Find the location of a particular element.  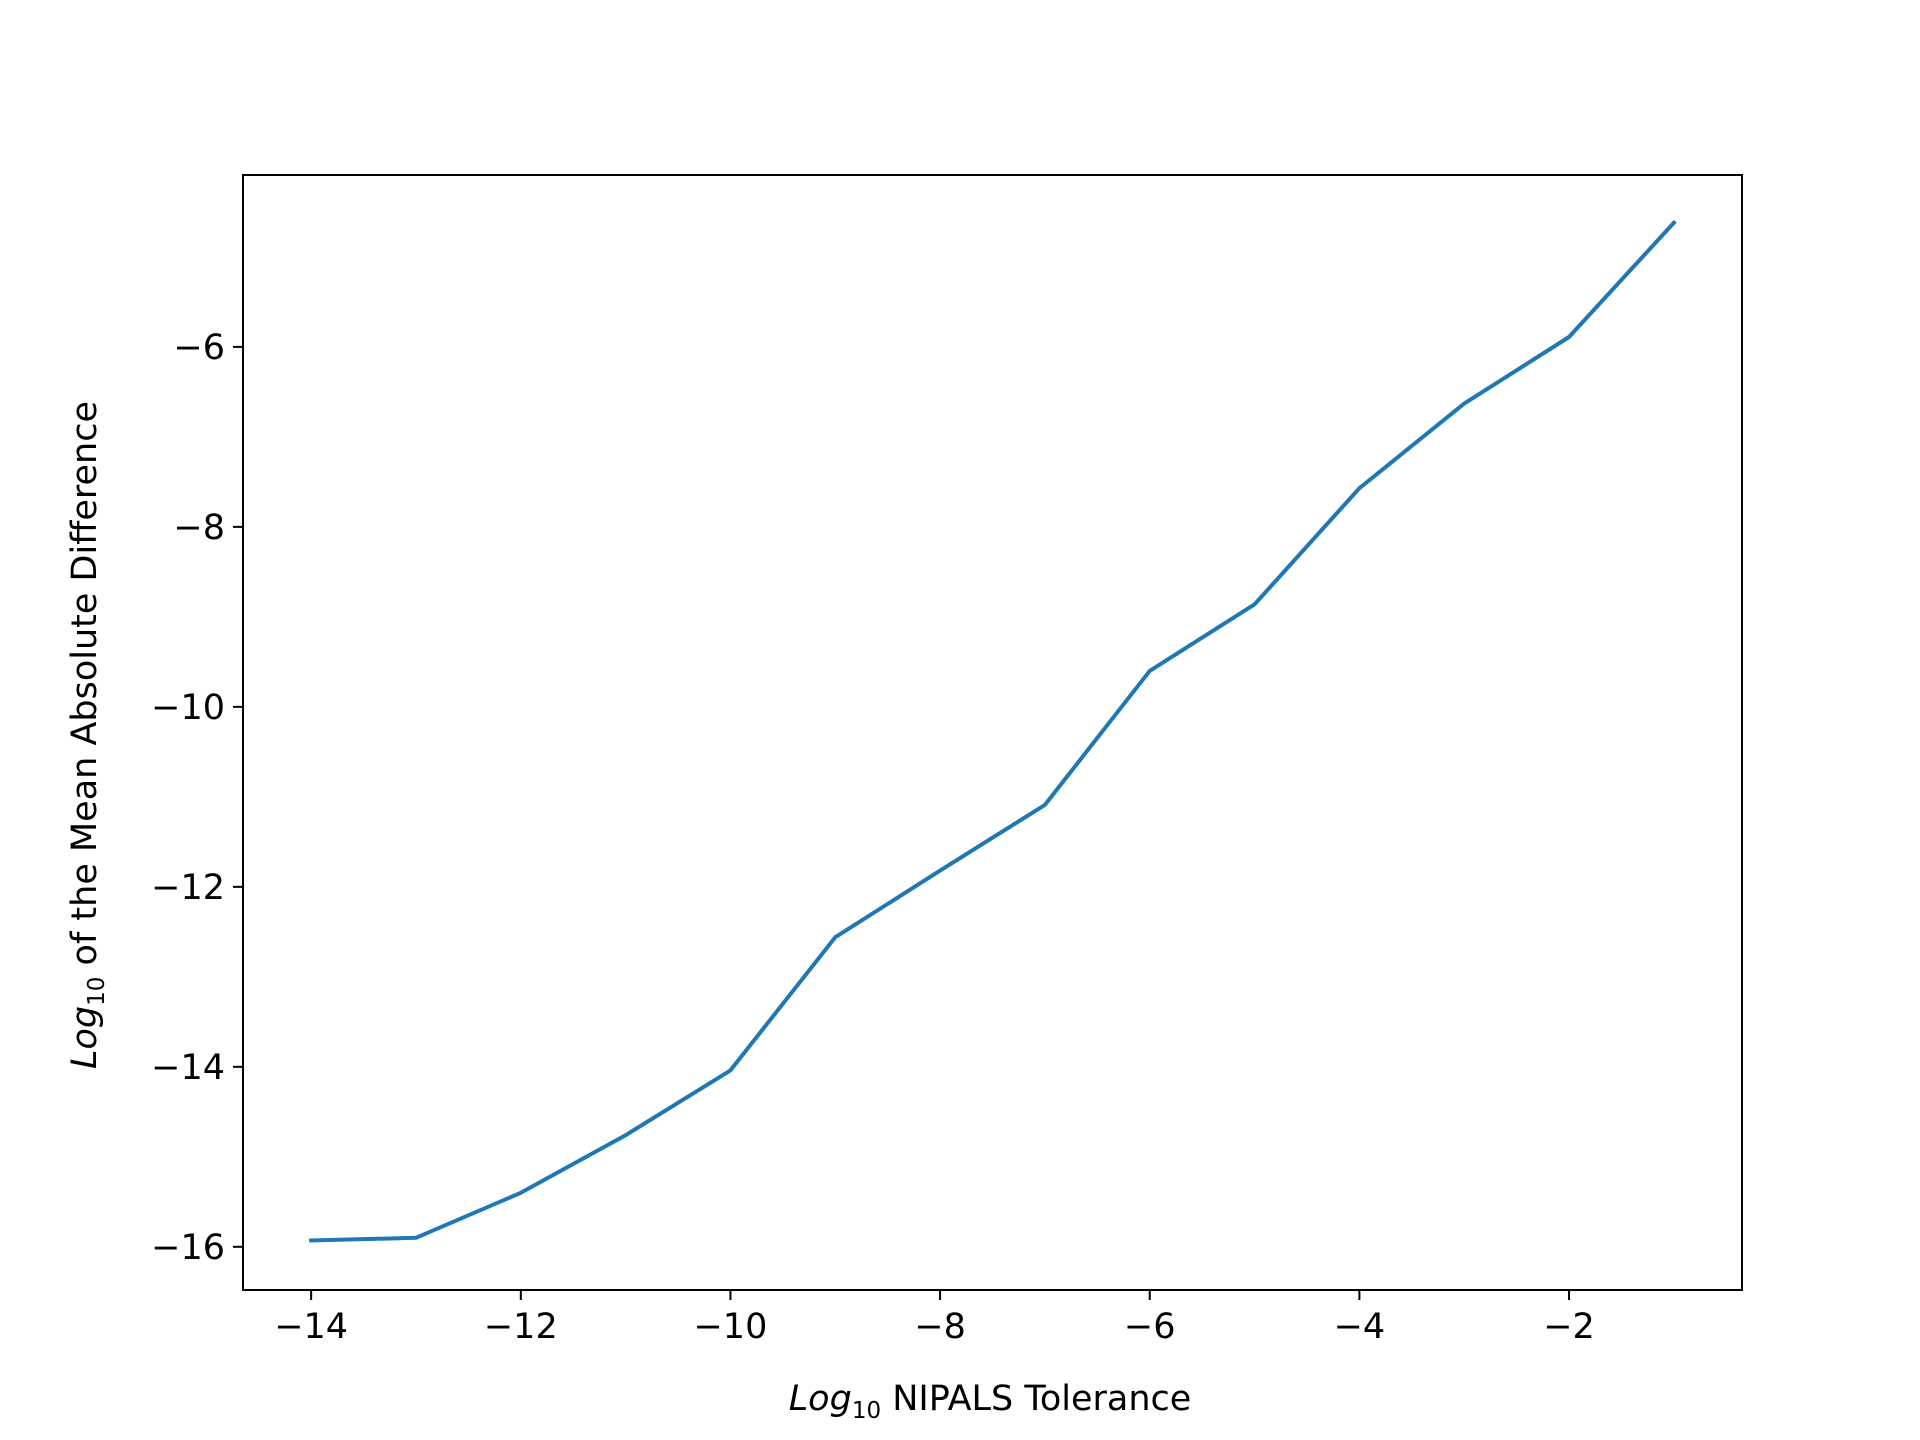

y-axis-label-log: Log is located at coordinates (85, 1037).